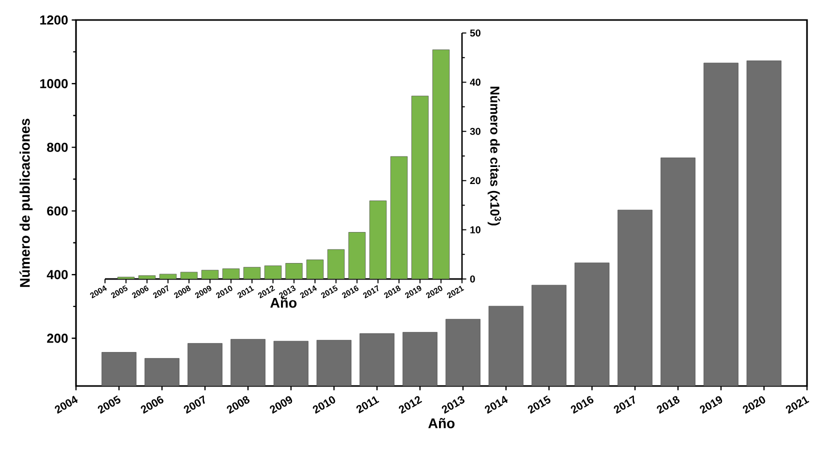  Describe the element at coordinates (624, 404) in the screenshot. I see `x-tick-label: 2017` at that location.